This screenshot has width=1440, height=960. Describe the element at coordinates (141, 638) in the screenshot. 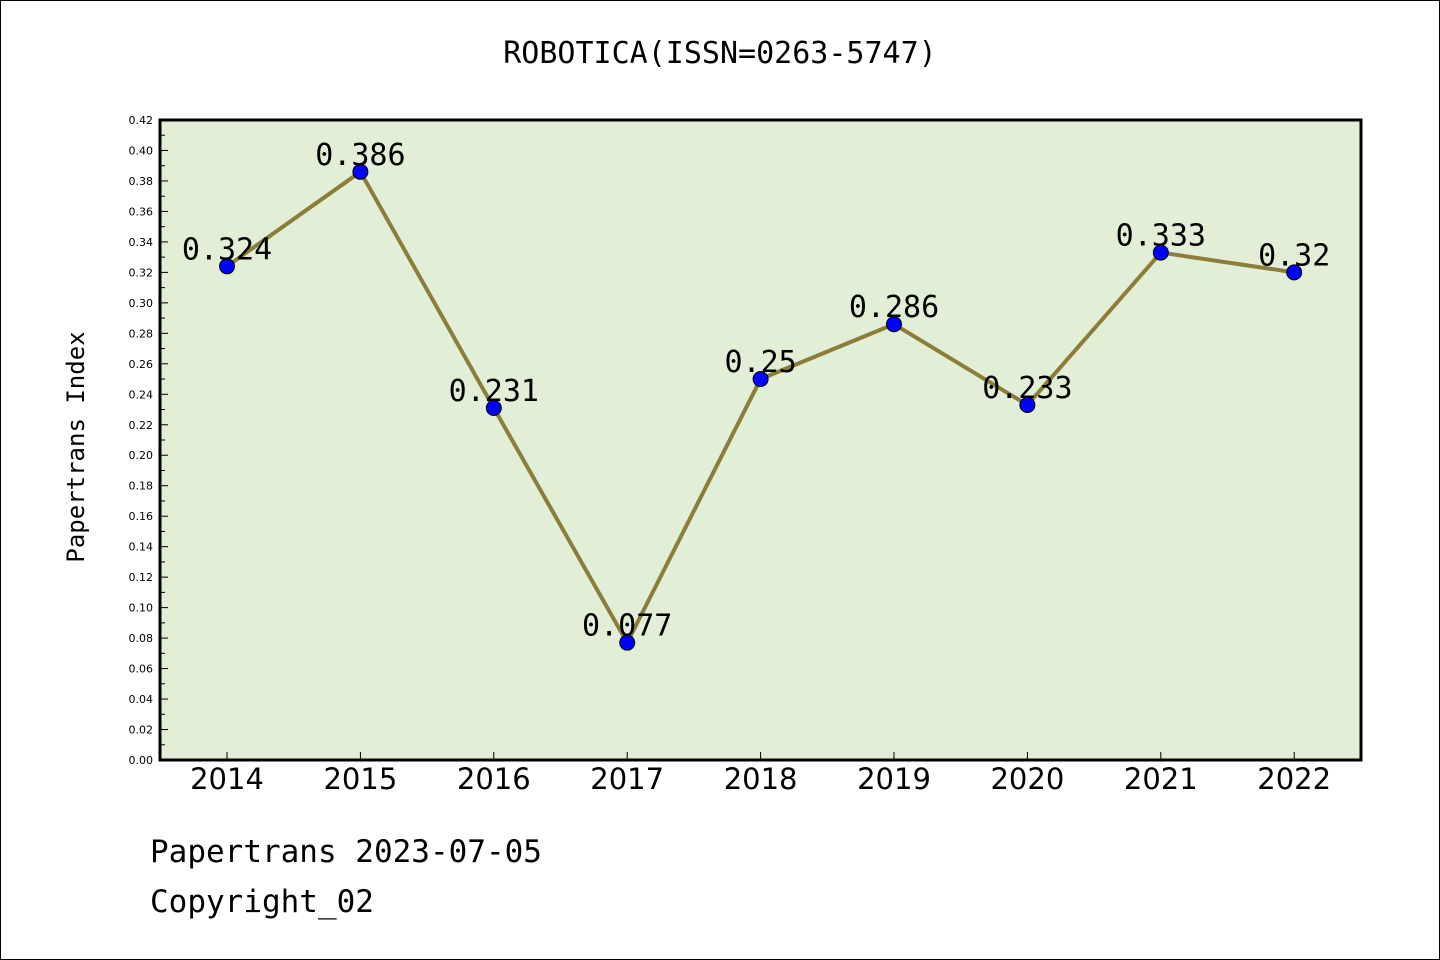

I see `y-tick-label: 0.08` at that location.